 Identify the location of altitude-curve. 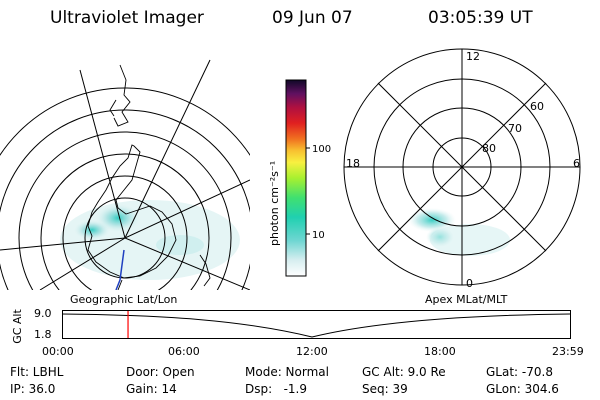
(316, 325).